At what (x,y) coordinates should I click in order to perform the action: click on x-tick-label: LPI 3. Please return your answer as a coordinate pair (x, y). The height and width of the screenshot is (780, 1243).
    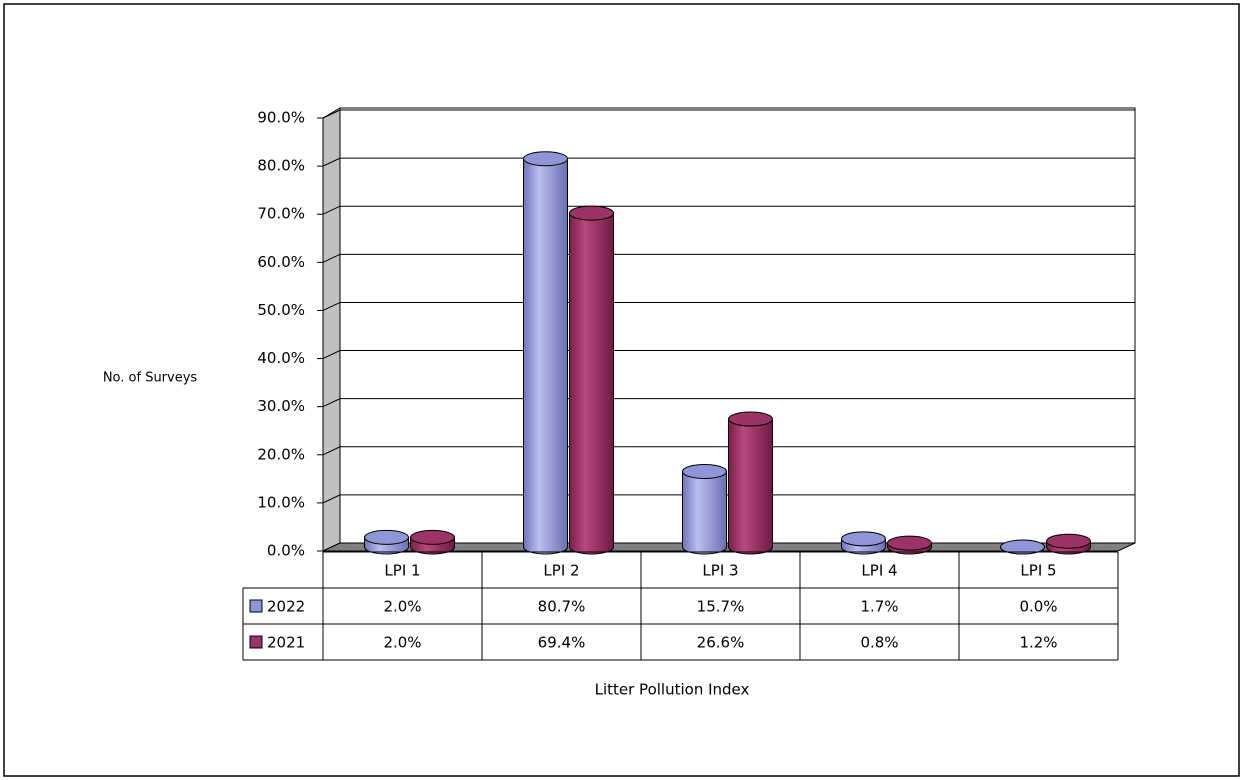
    Looking at the image, I should click on (720, 571).